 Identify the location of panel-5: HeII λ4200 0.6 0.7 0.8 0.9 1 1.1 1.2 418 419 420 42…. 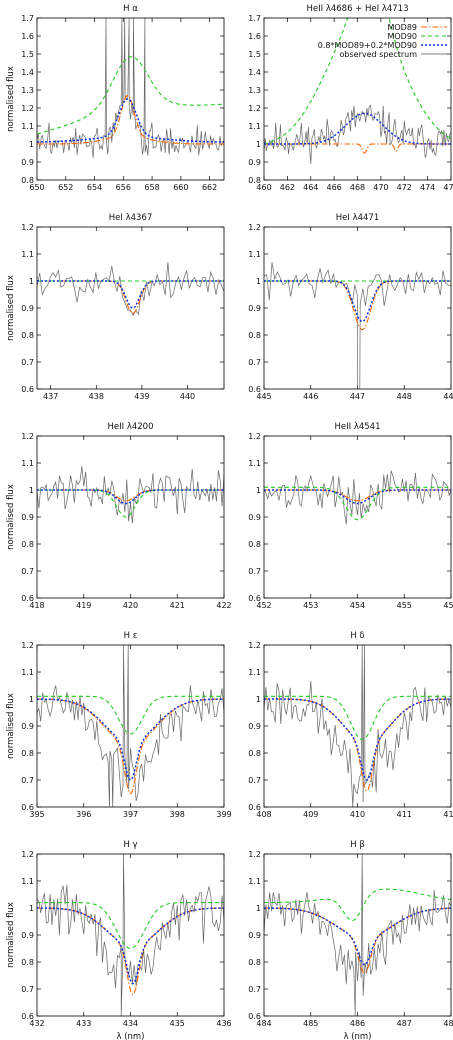
(119, 516).